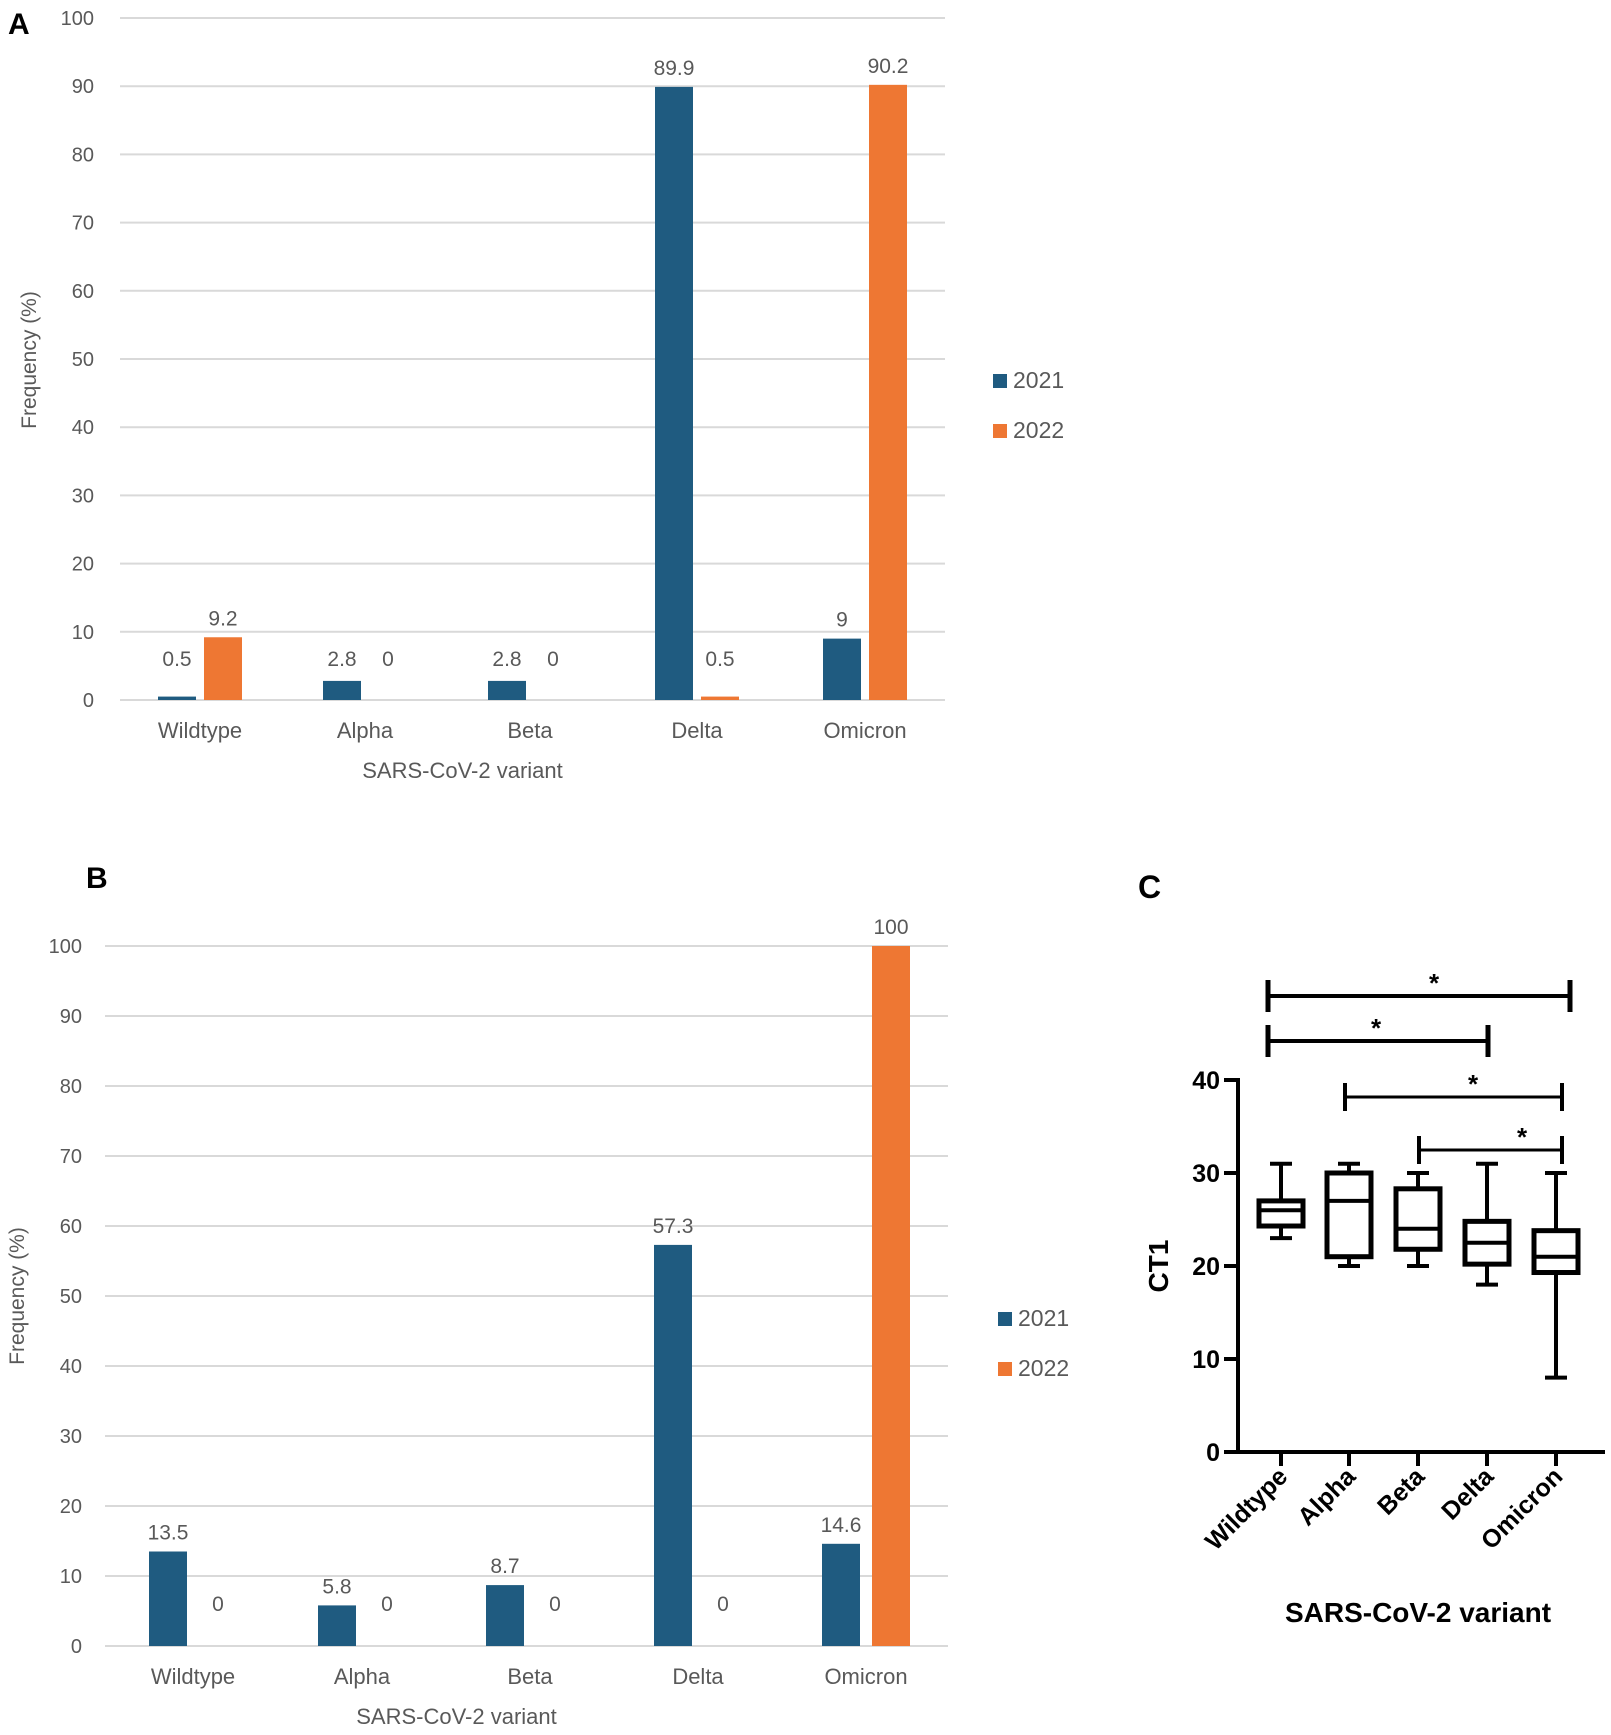  What do you see at coordinates (19, 24) in the screenshot?
I see `panel-label-a: A` at bounding box center [19, 24].